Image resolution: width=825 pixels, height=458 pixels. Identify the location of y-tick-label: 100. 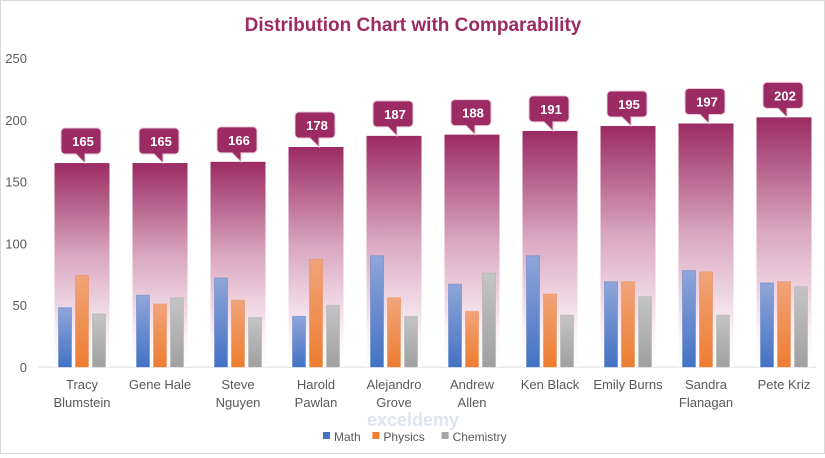
(16, 243).